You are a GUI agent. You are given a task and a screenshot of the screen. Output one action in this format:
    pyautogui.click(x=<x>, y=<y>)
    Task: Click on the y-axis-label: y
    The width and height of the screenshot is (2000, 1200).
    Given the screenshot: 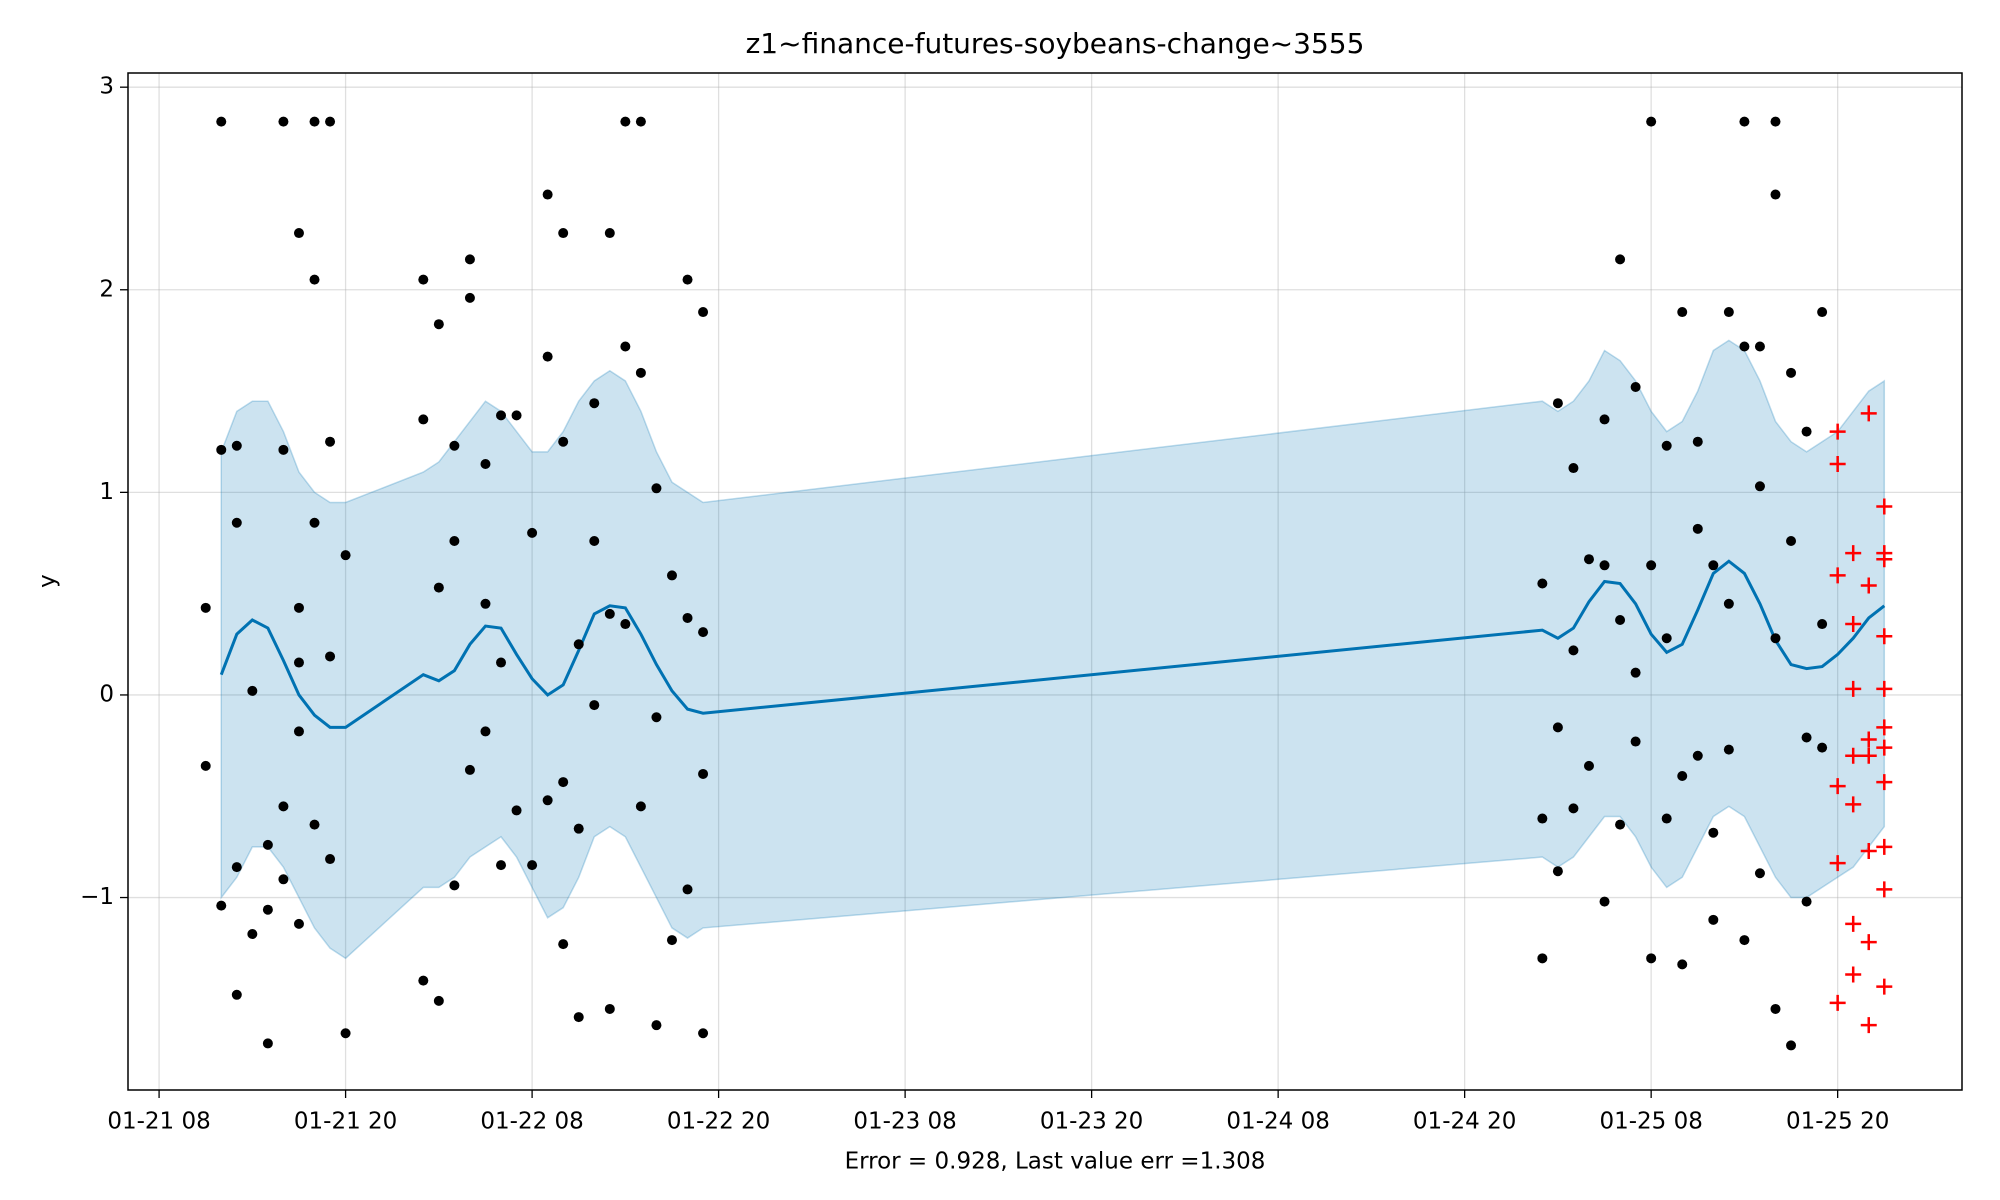 What is the action you would take?
    pyautogui.click(x=48, y=581)
    